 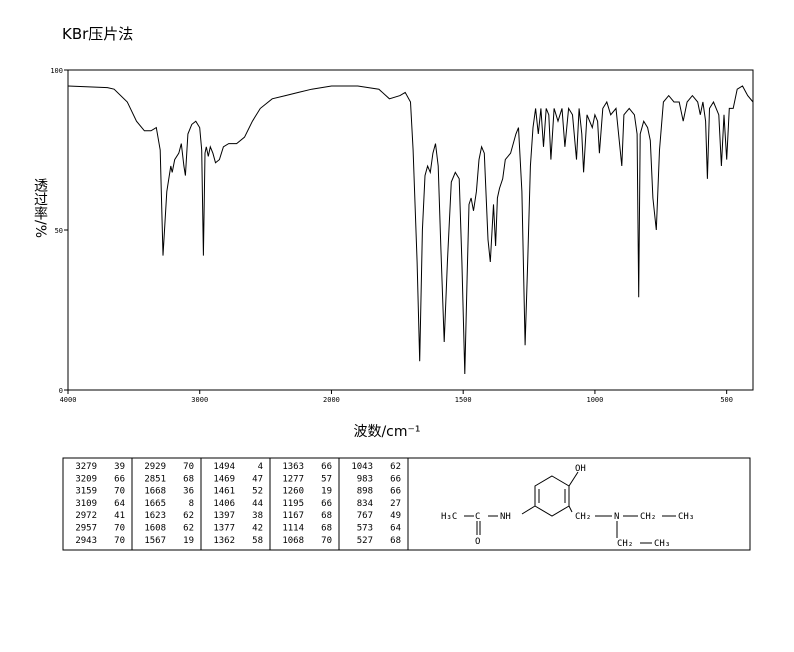 I want to click on peak-transmittance: 39, so click(x=119, y=467).